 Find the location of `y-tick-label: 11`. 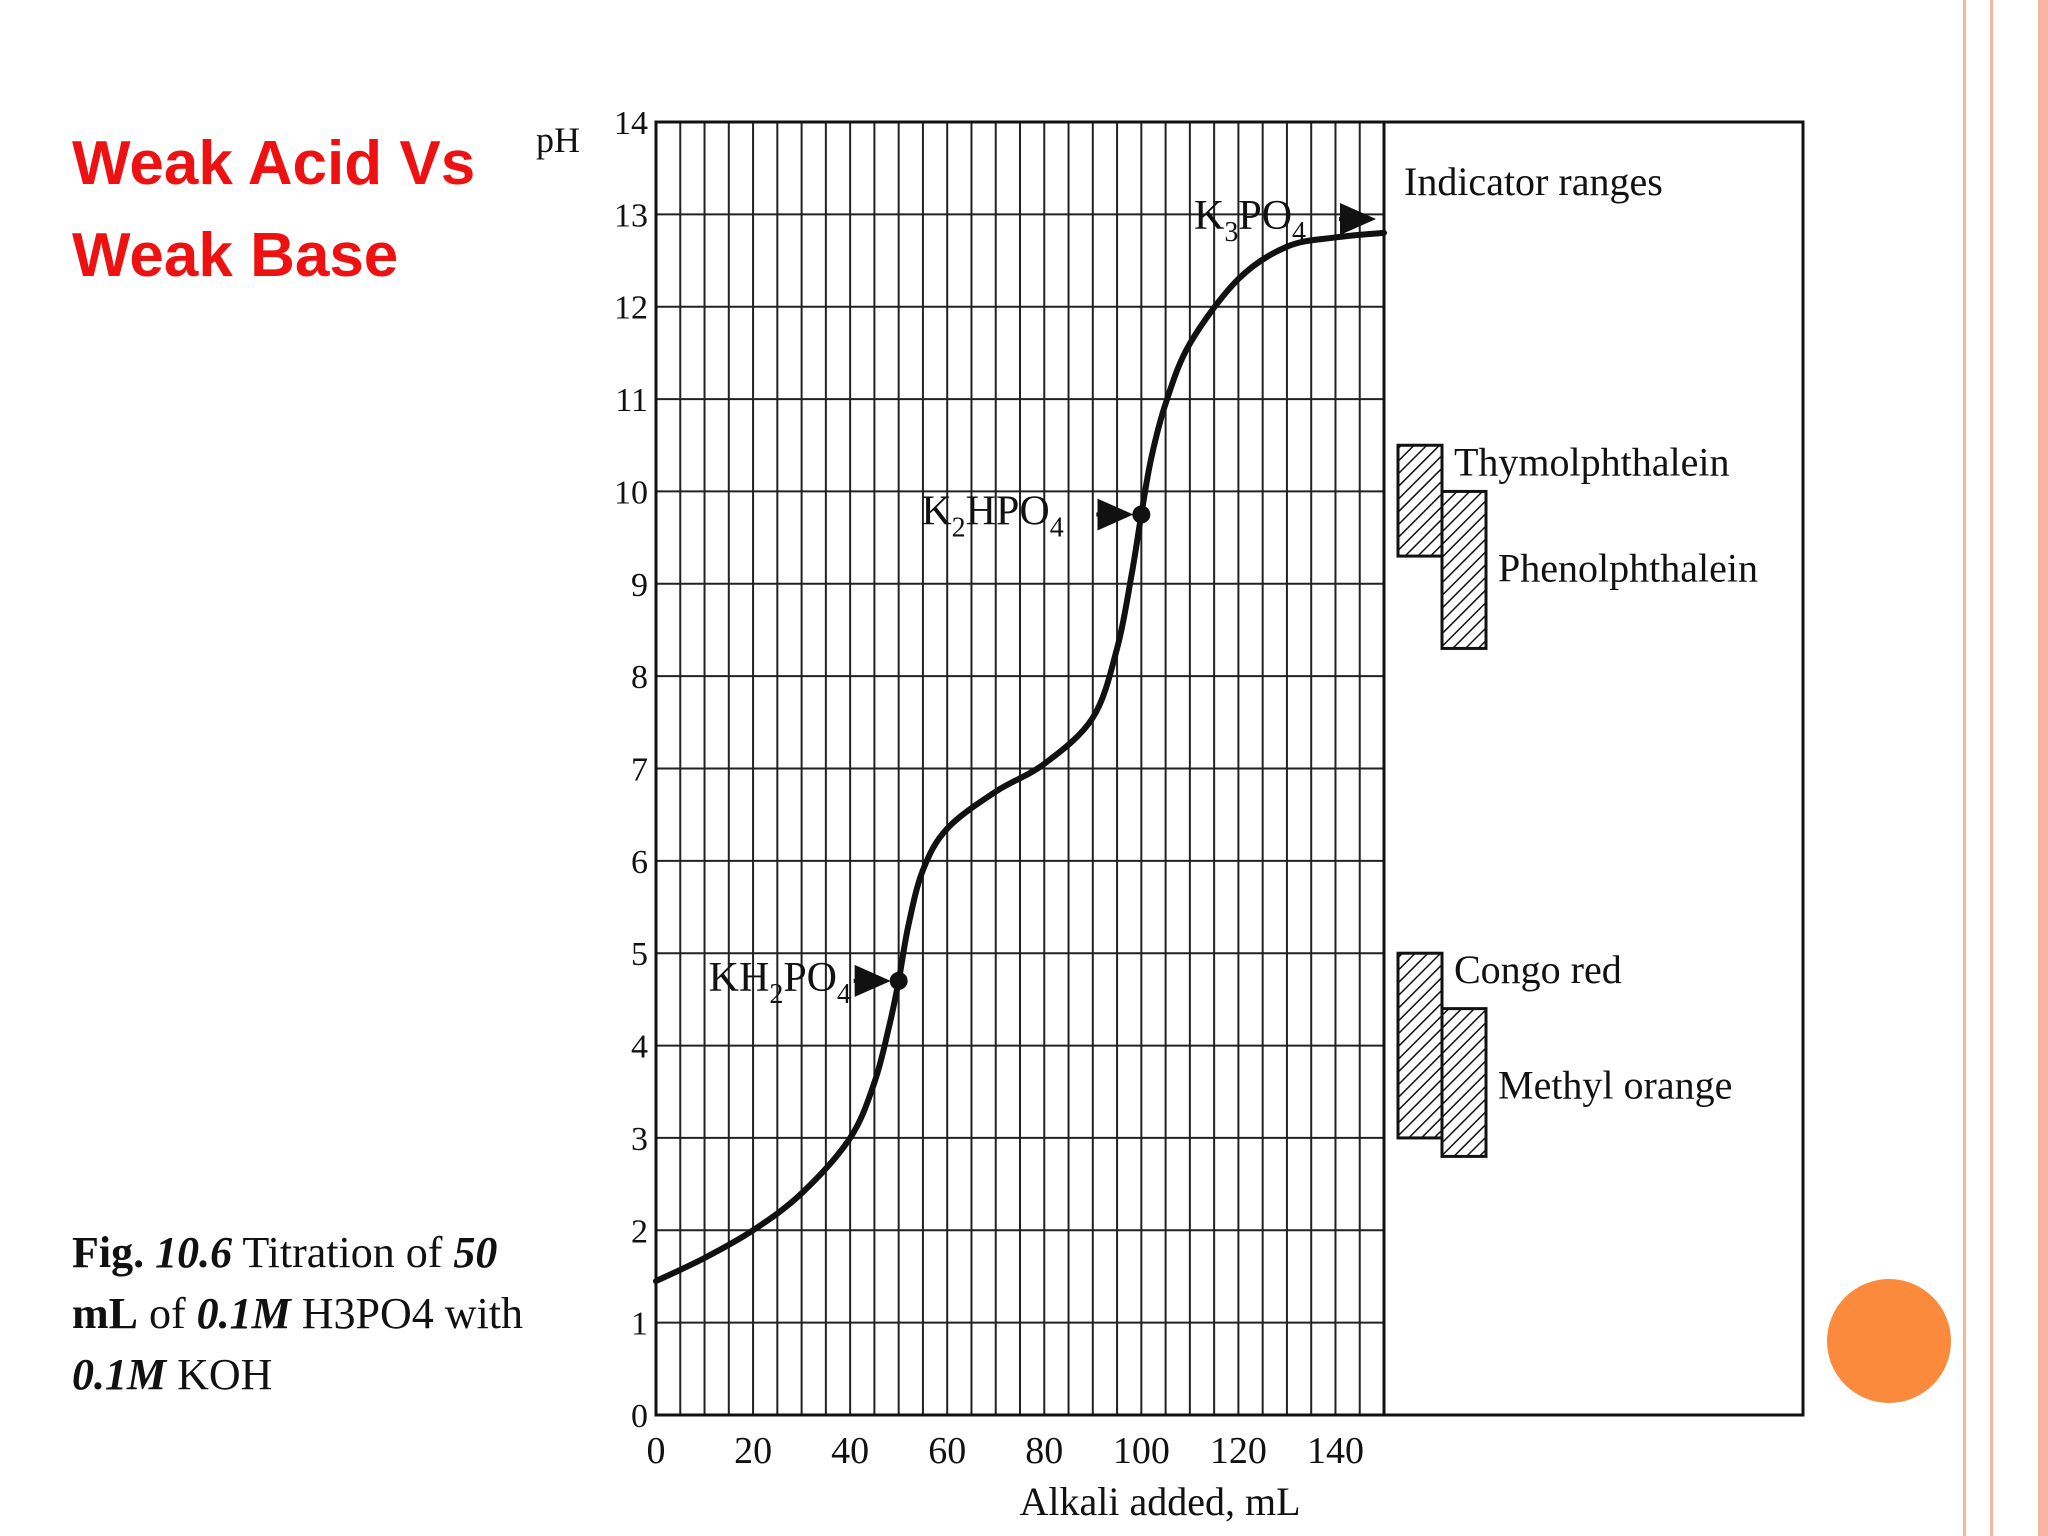

y-tick-label: 11 is located at coordinates (631, 400).